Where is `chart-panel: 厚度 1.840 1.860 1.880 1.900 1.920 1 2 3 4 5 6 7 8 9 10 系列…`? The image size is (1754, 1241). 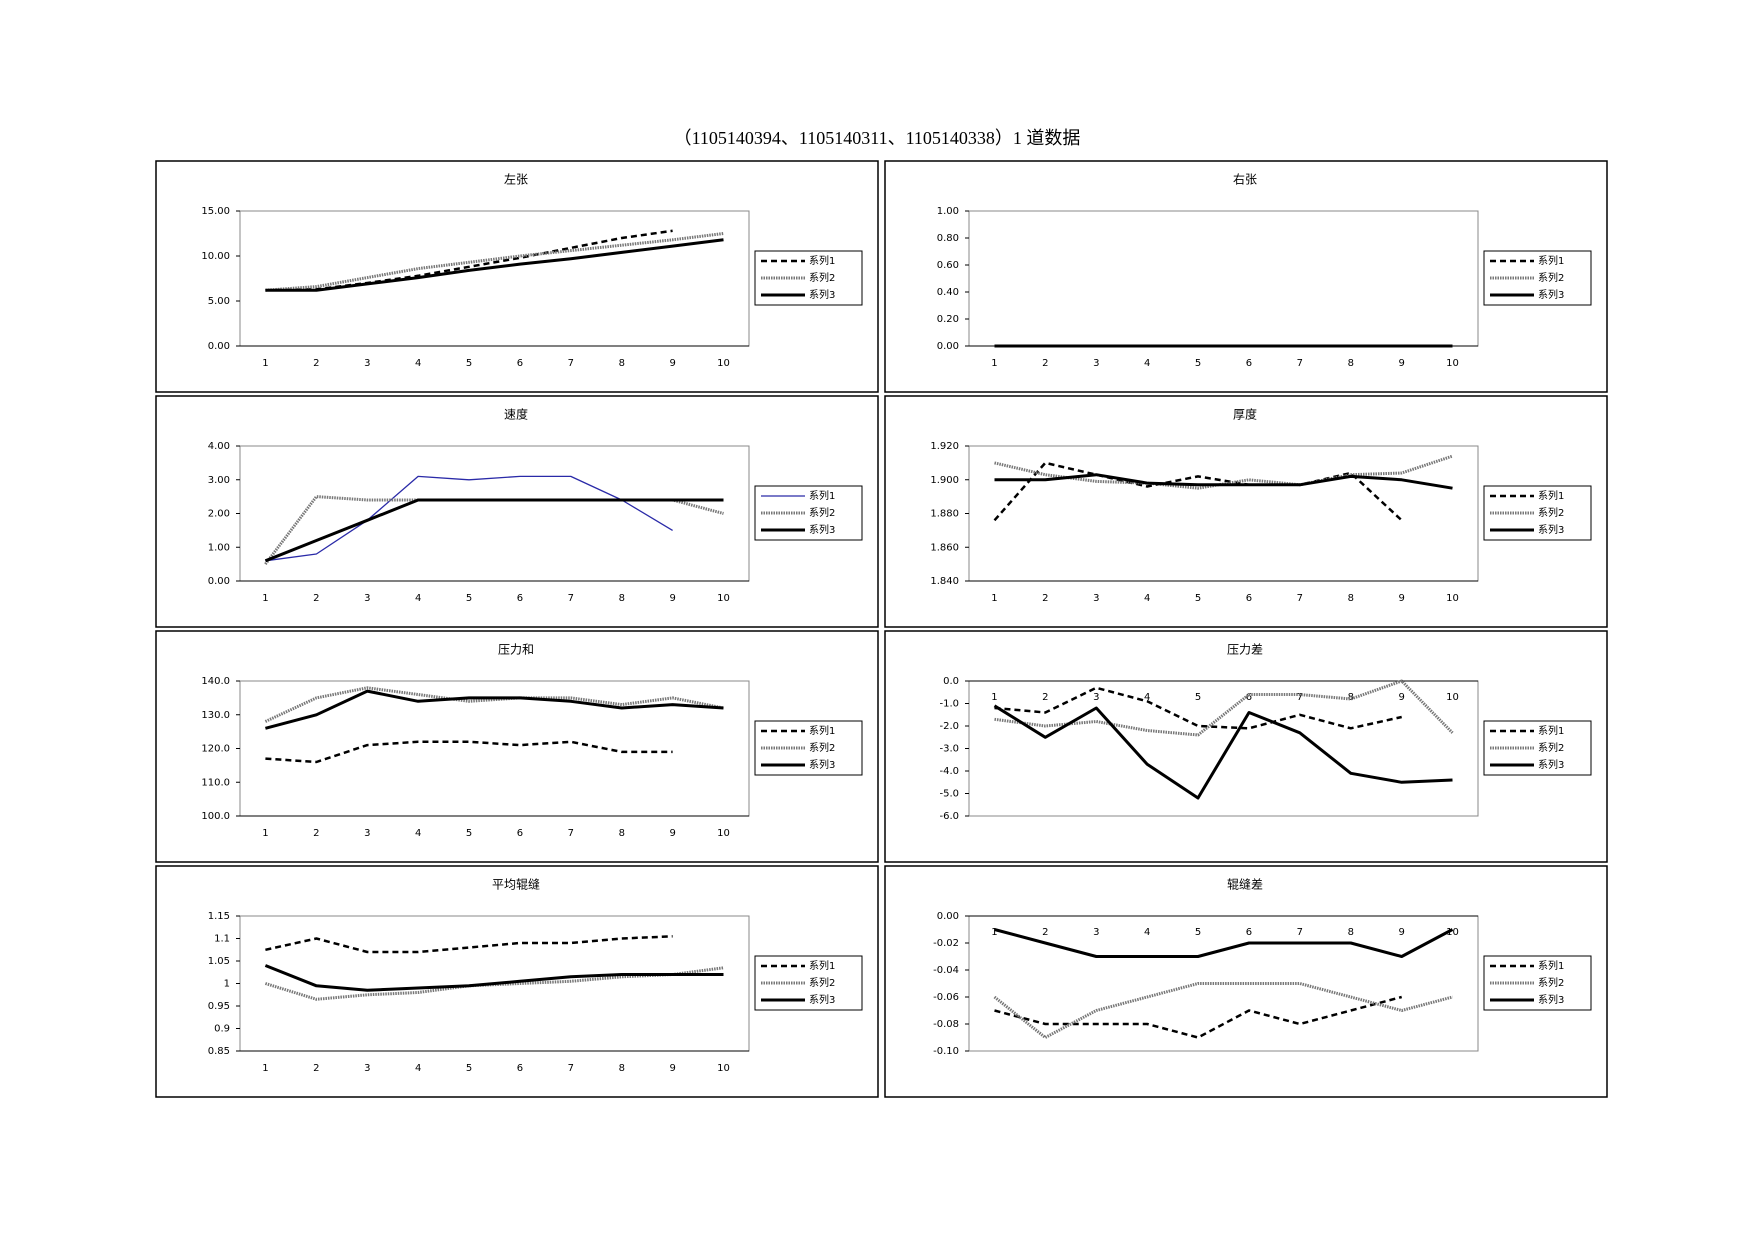
chart-panel: 厚度 1.840 1.860 1.880 1.900 1.920 1 2 3 4 5 6 7 8 9 10 系列… is located at coordinates (1246, 511).